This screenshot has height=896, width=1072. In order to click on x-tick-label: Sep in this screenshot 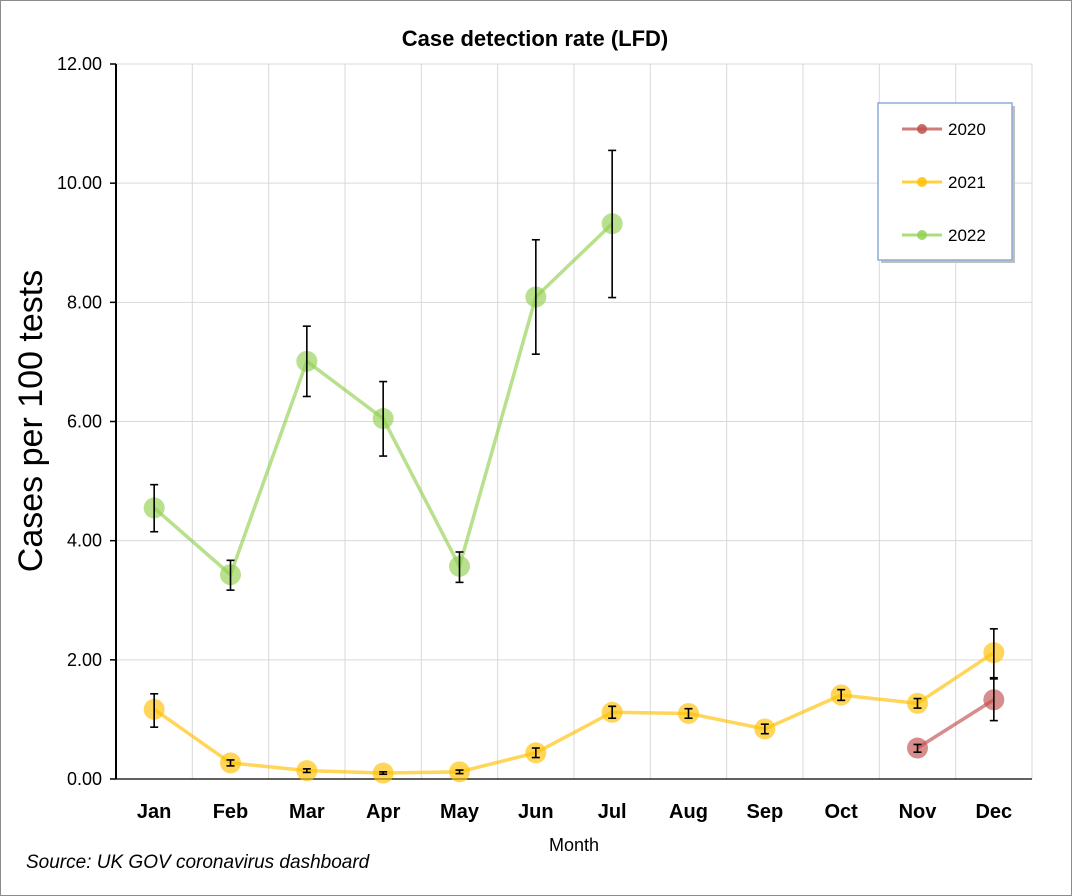, I will do `click(764, 812)`.